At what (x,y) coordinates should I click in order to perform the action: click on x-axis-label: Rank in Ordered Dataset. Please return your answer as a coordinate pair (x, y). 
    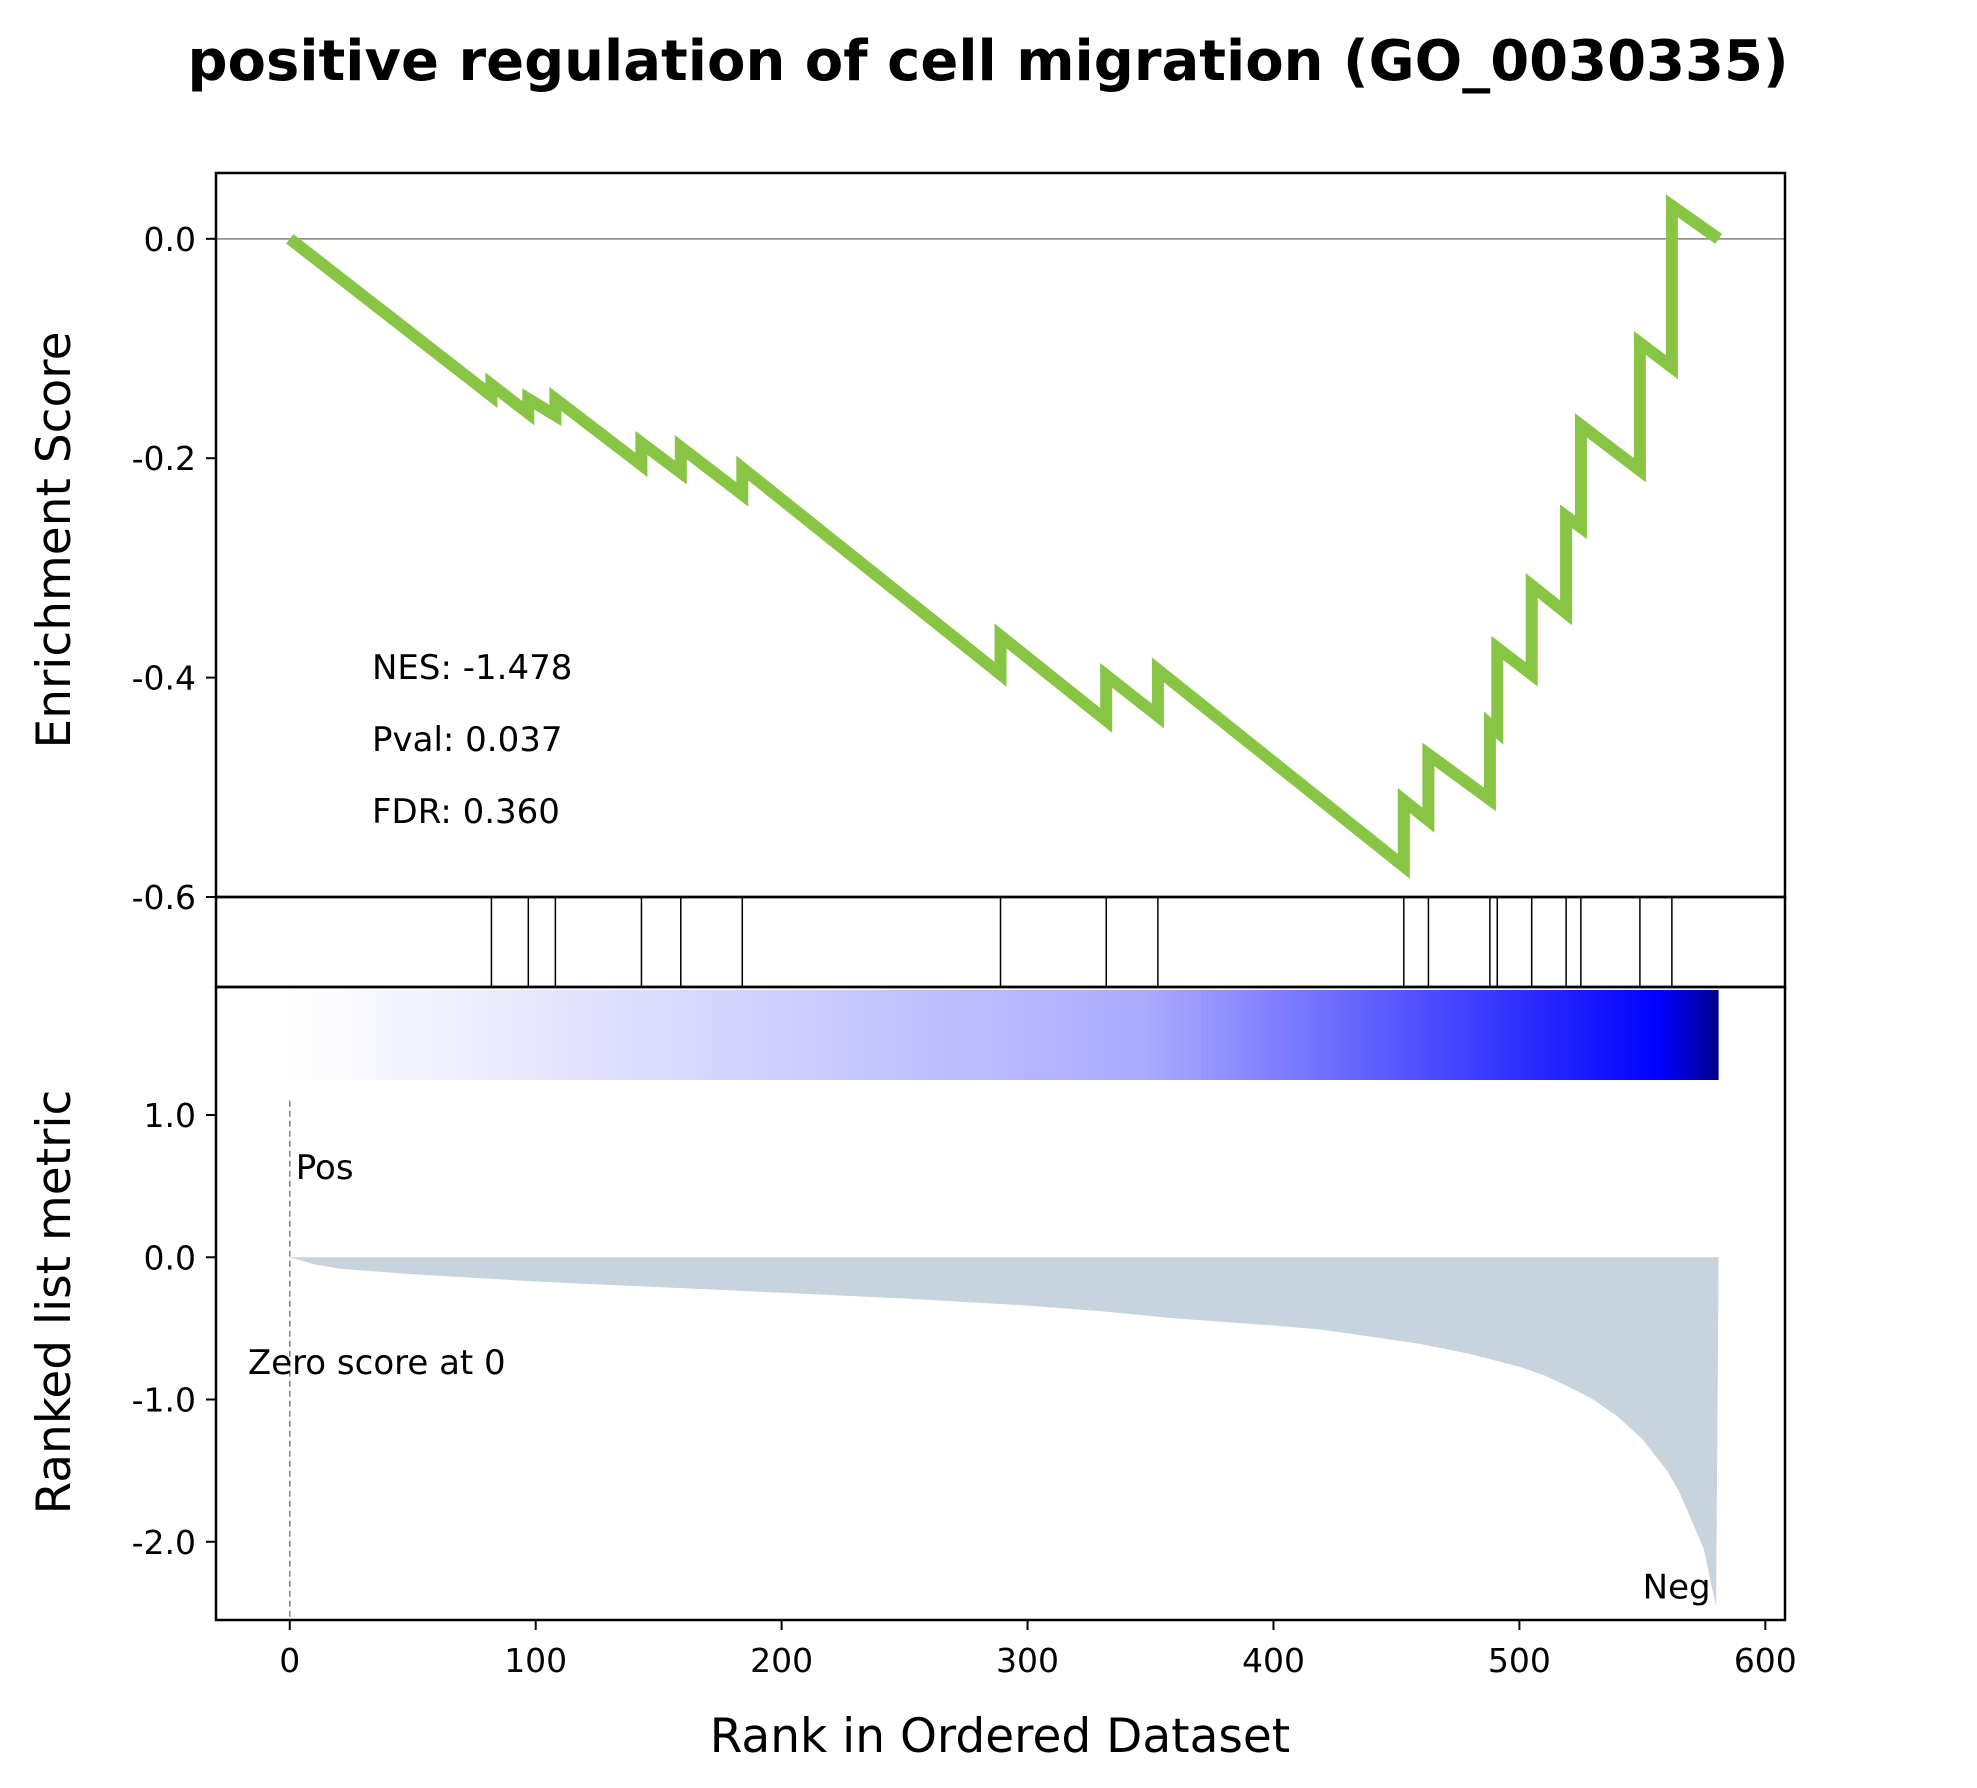
    Looking at the image, I should click on (1000, 1736).